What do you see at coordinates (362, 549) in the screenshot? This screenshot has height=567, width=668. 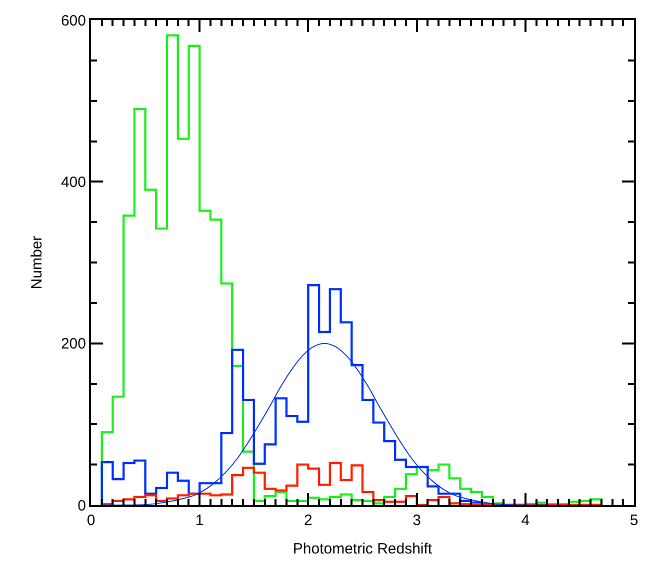 I see `x-axis-title: Photometric Redshift` at bounding box center [362, 549].